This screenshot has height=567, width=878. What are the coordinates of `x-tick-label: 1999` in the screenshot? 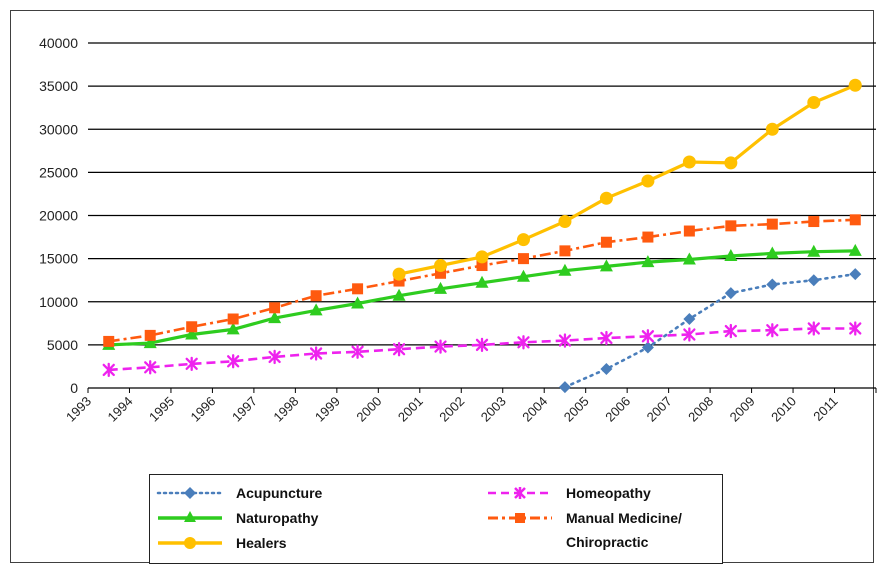 It's located at (327, 409).